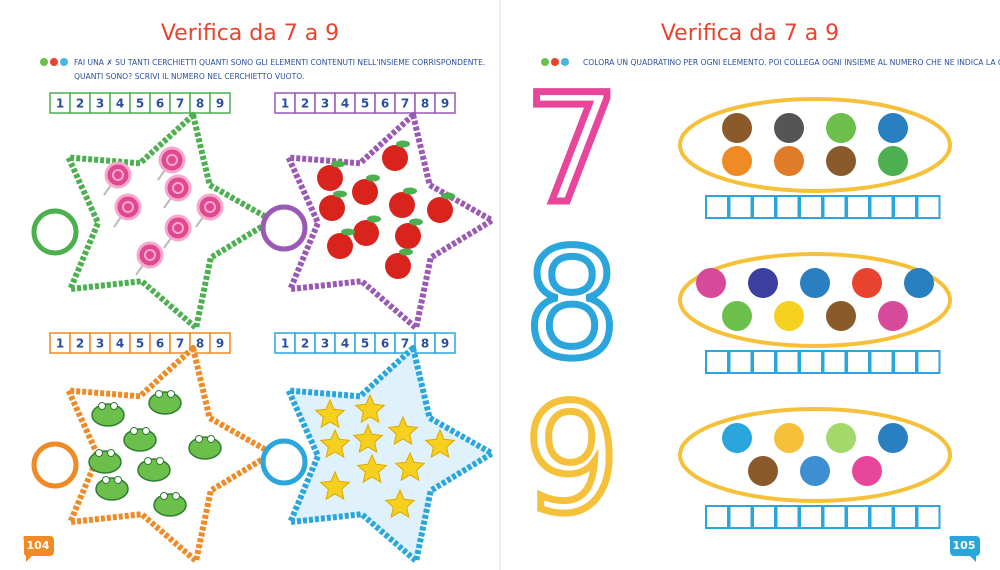  I want to click on number-label: 8, so click(200, 104).